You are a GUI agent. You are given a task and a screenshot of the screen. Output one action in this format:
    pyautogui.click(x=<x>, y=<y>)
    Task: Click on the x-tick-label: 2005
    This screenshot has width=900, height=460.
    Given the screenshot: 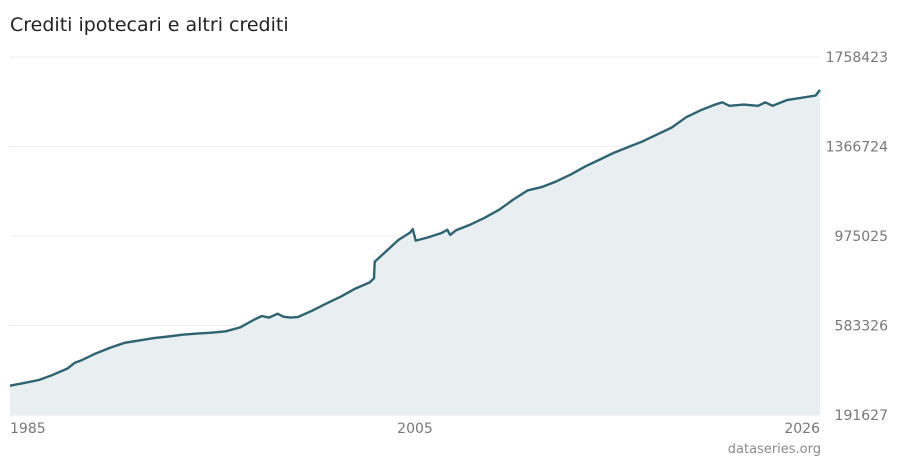 What is the action you would take?
    pyautogui.click(x=415, y=429)
    